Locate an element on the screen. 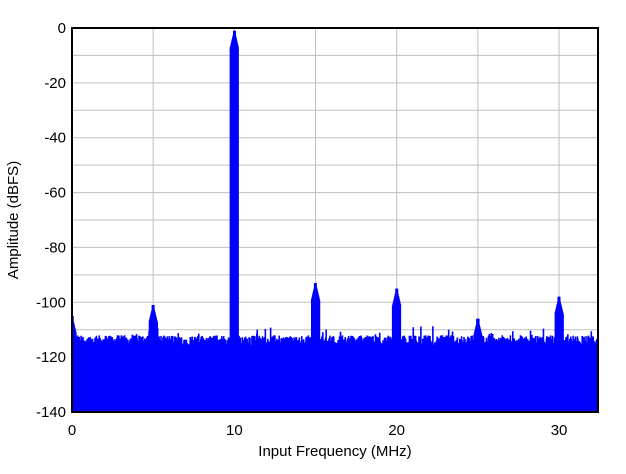 Image resolution: width=626 pixels, height=474 pixels. y-axis-label: Amplitude (dBFS) is located at coordinates (13, 220).